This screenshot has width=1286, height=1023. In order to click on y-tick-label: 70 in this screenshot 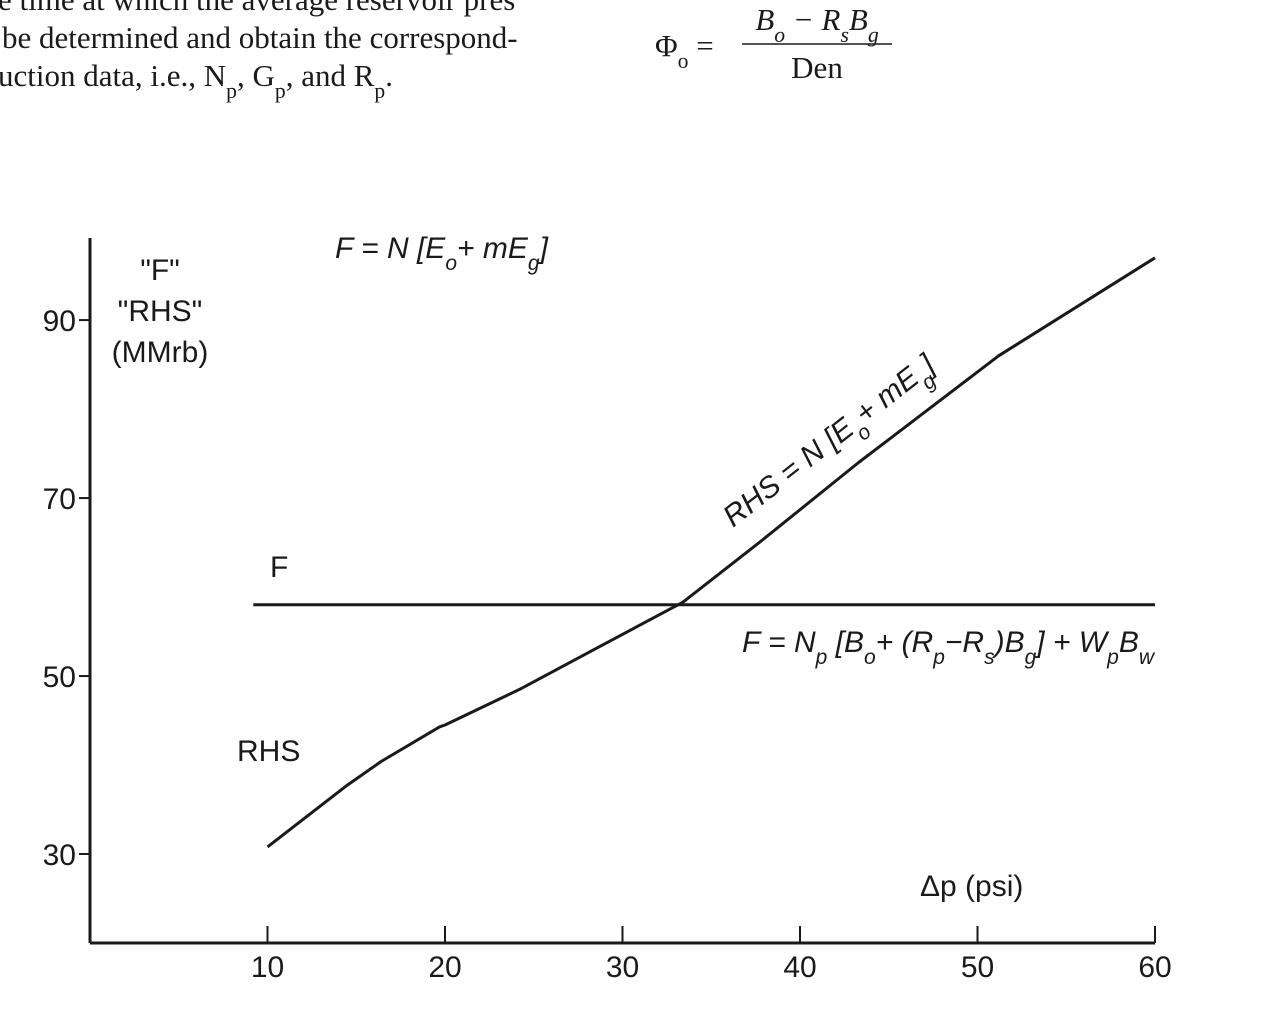, I will do `click(59, 499)`.